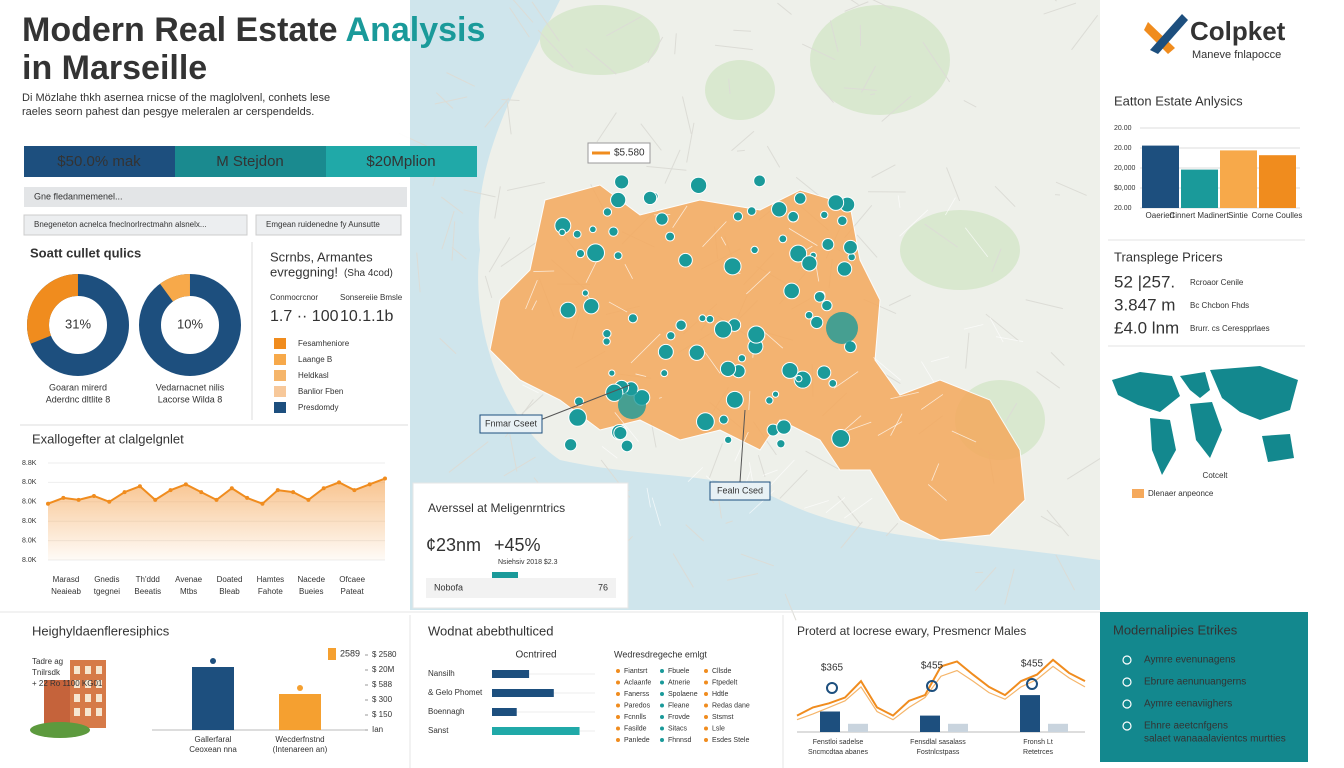  I want to click on world-land, so click(1163, 446).